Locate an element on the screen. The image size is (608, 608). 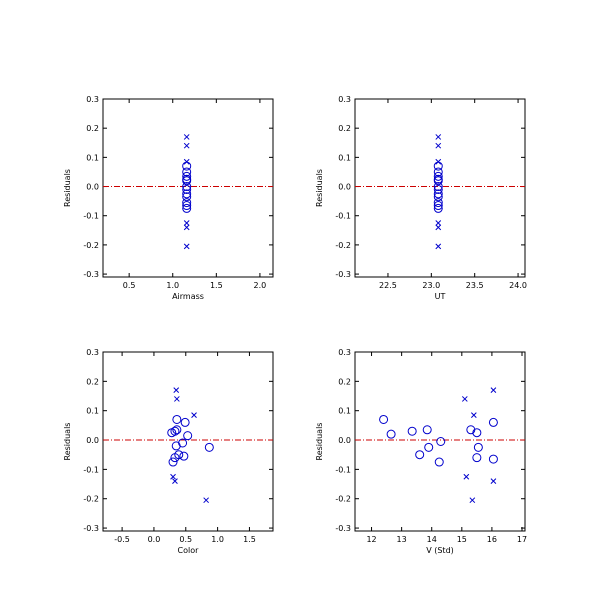
x-axis-label: Color is located at coordinates (189, 550).